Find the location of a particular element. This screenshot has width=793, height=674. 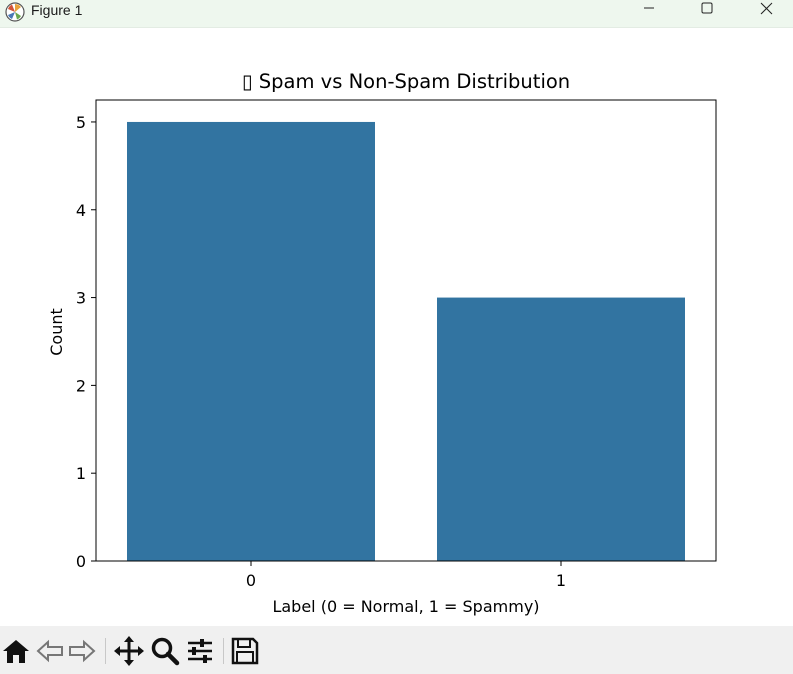

back-button is located at coordinates (50, 651).